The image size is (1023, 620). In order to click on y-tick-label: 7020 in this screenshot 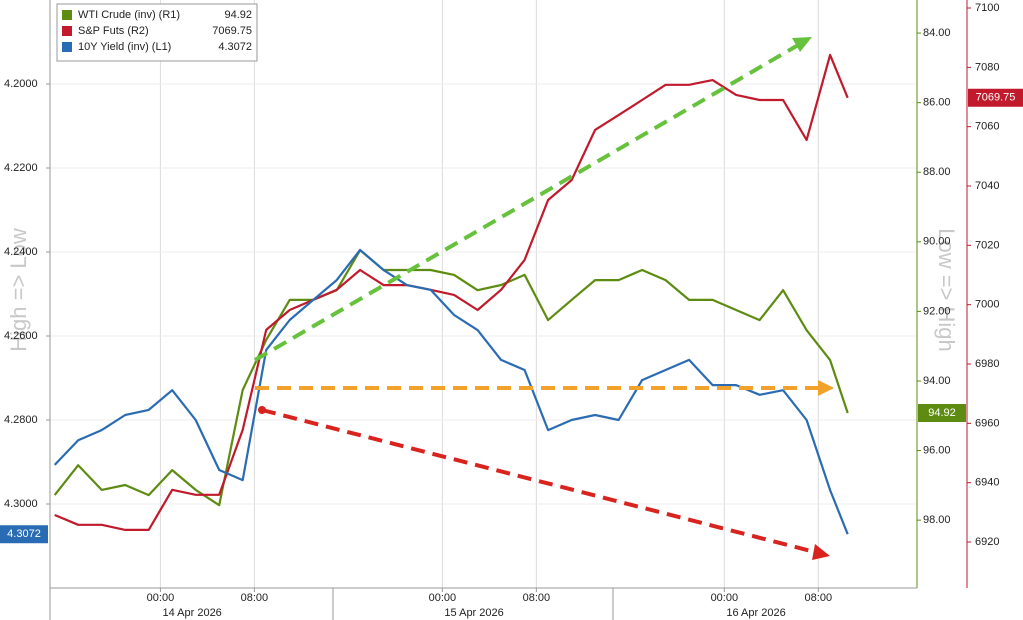, I will do `click(987, 245)`.